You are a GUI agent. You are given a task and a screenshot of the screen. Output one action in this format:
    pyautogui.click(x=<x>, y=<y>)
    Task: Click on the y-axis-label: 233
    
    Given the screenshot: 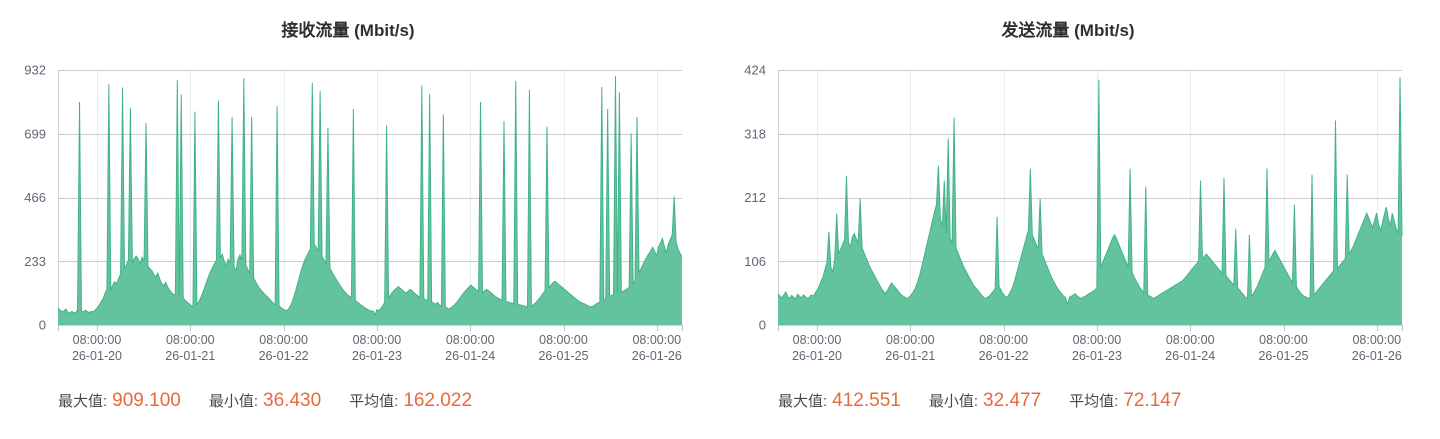 What is the action you would take?
    pyautogui.click(x=35, y=261)
    